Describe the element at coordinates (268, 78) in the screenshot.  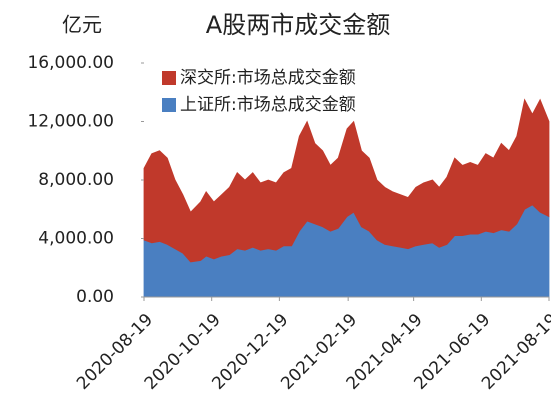
I see `legend-label: 深交所:市场总成交金额` at that location.